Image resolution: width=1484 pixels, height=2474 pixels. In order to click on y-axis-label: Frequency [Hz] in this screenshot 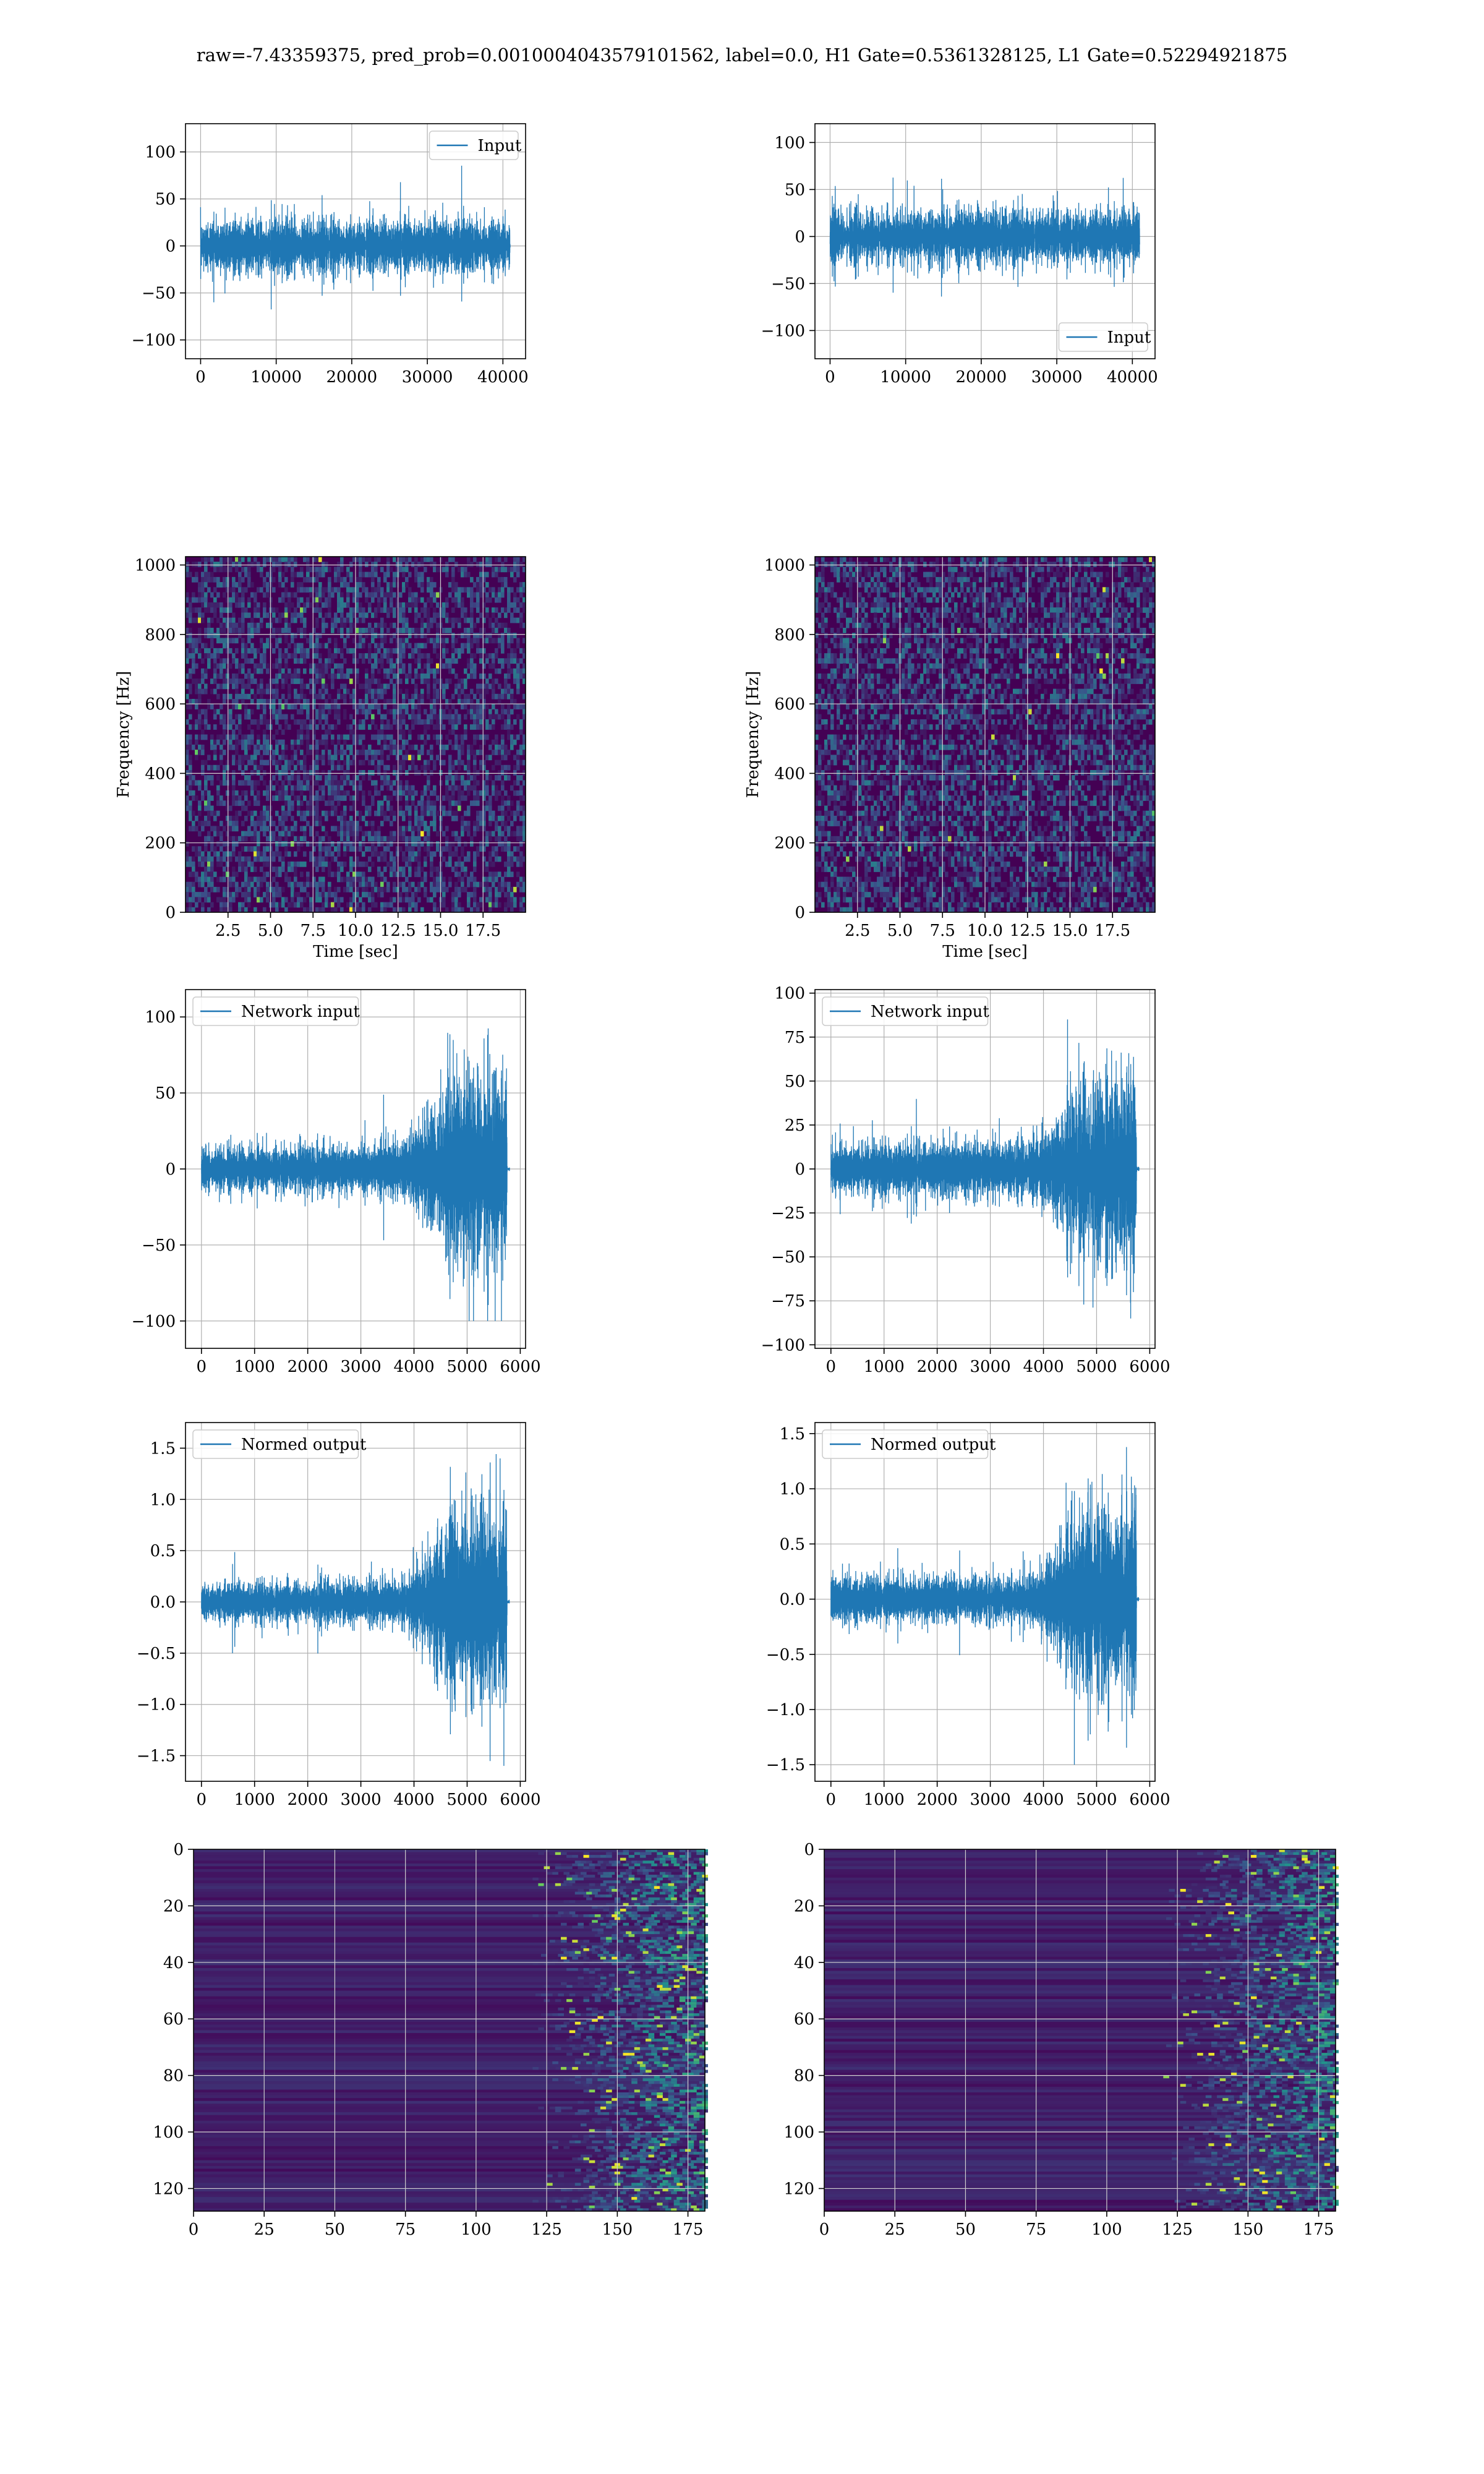, I will do `click(123, 734)`.